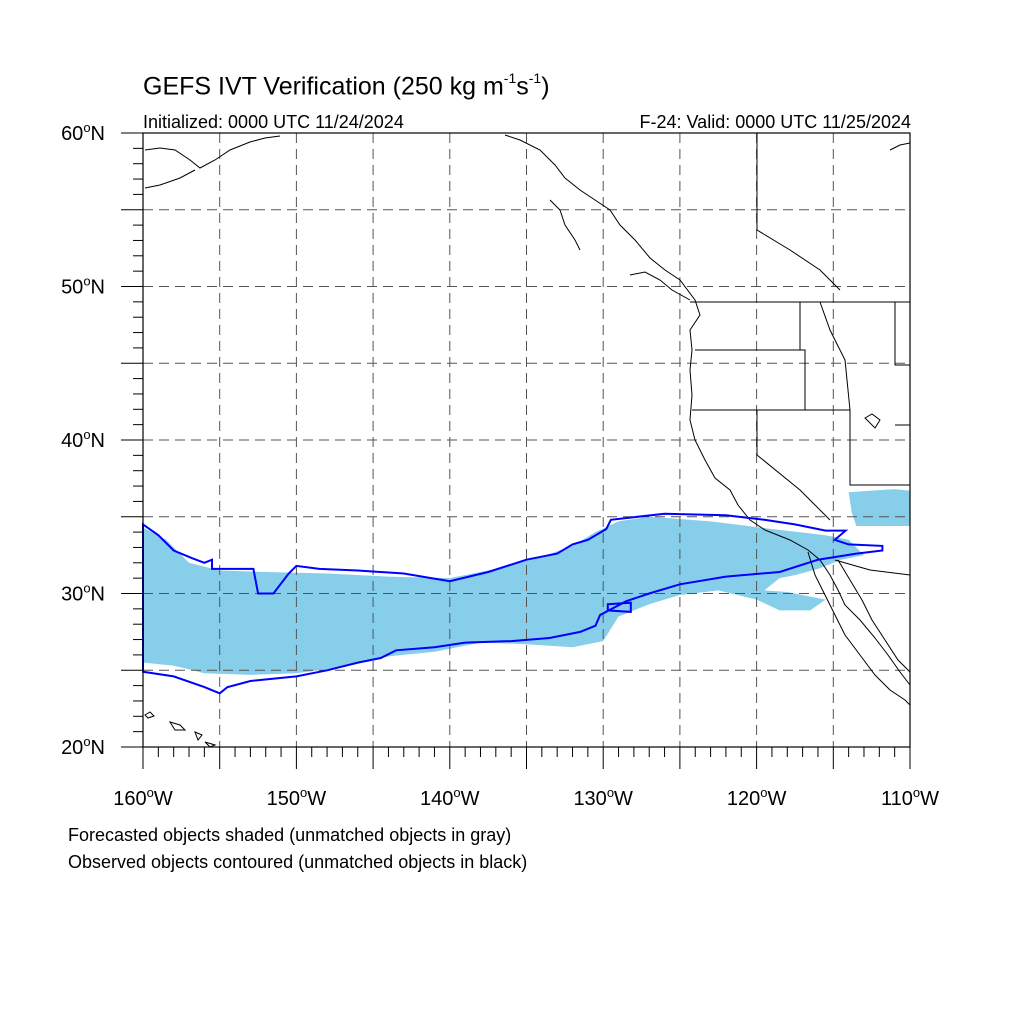 The image size is (1024, 1024). I want to click on state-border-mt, so click(902, 334).